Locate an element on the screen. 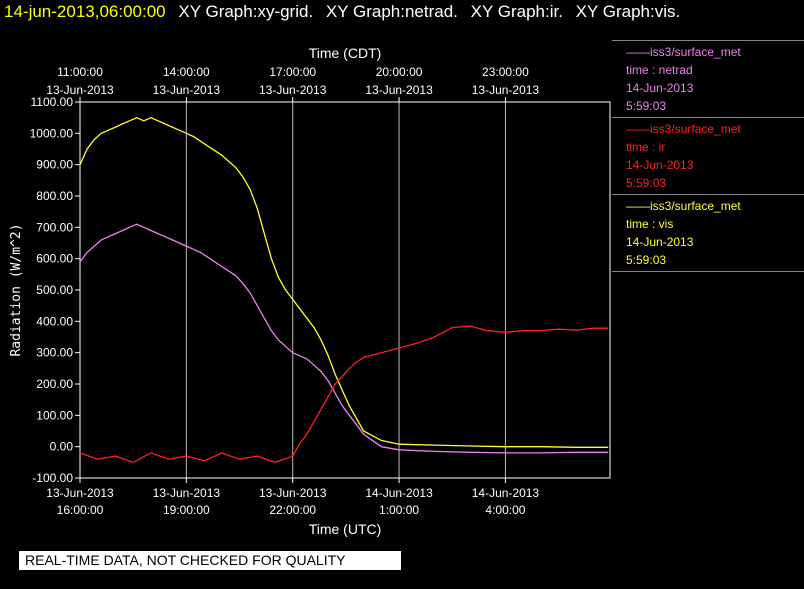  x-tick-time-3: 1:00:00 is located at coordinates (399, 510).